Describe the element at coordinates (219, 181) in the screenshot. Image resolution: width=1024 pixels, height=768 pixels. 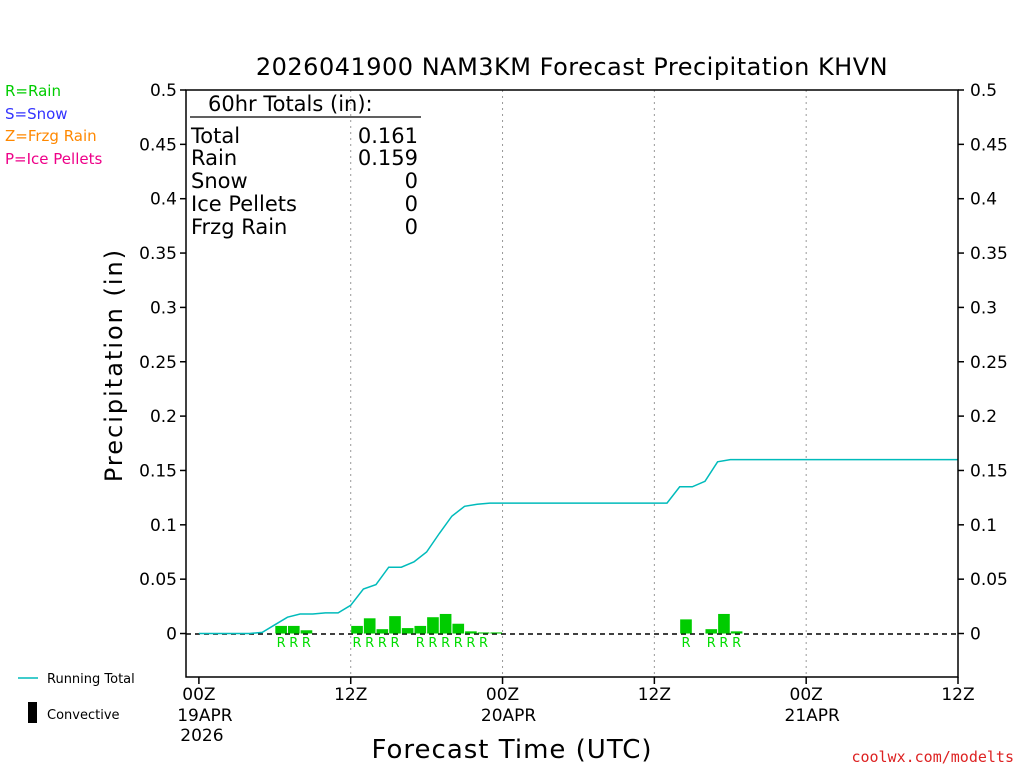
I see `totals-label-snow: Snow` at that location.